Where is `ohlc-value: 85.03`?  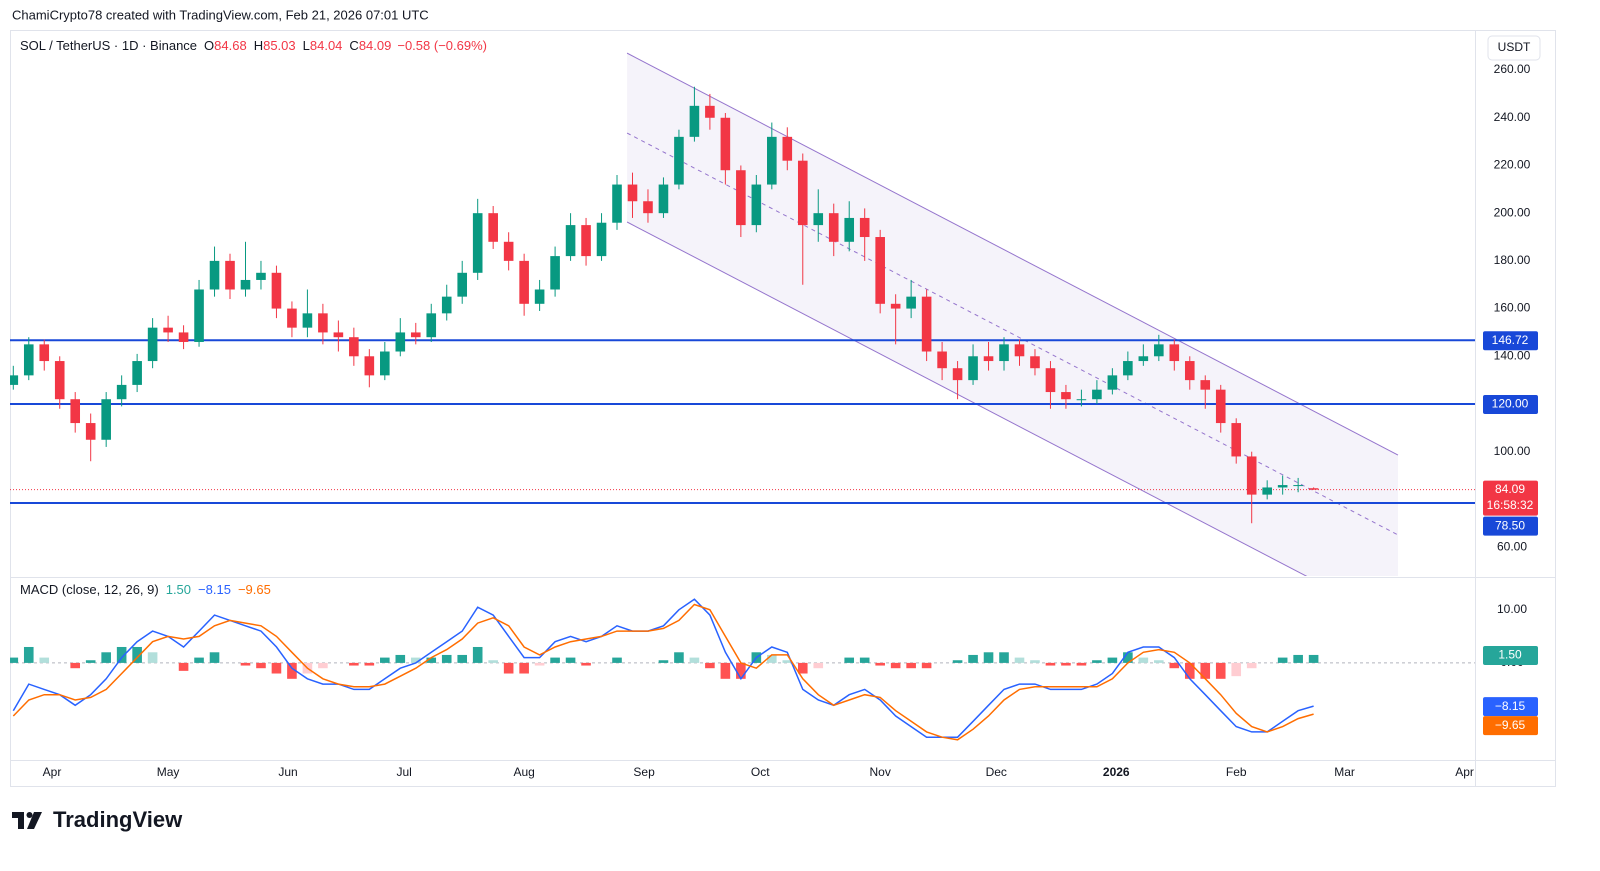 ohlc-value: 85.03 is located at coordinates (279, 45).